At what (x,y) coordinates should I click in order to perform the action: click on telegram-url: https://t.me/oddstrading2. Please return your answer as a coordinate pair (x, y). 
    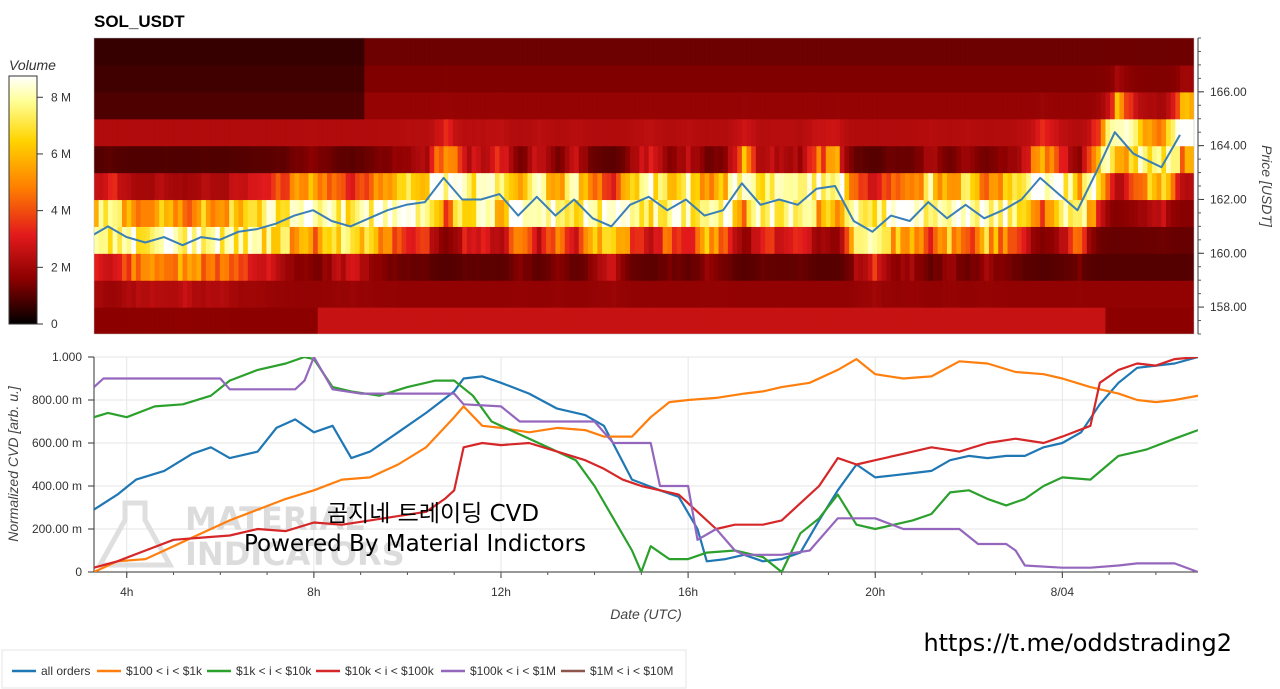
    Looking at the image, I should click on (1077, 643).